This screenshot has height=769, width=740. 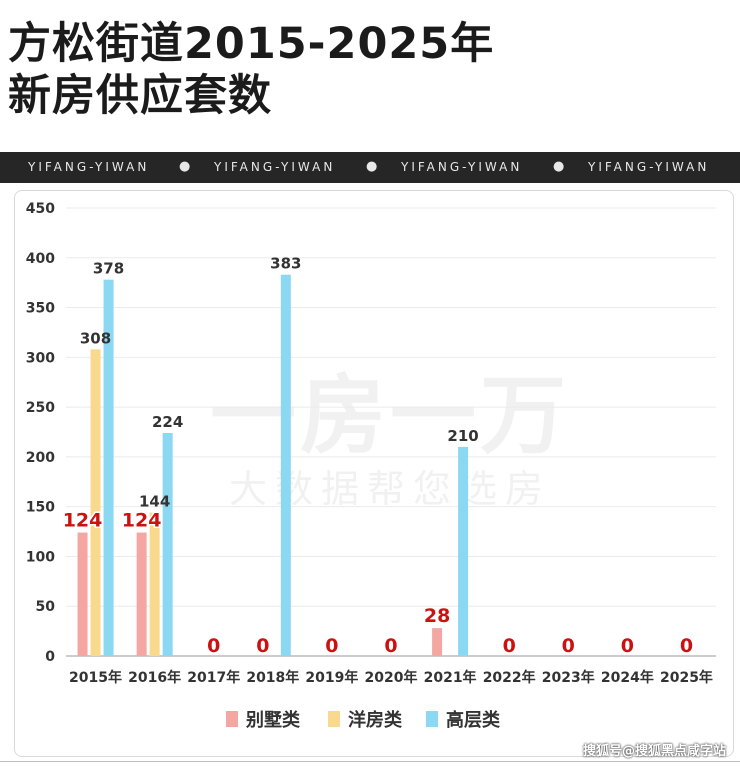 What do you see at coordinates (251, 70) in the screenshot?
I see `page-title: 方松街道2015-2025年 新房供应套数` at bounding box center [251, 70].